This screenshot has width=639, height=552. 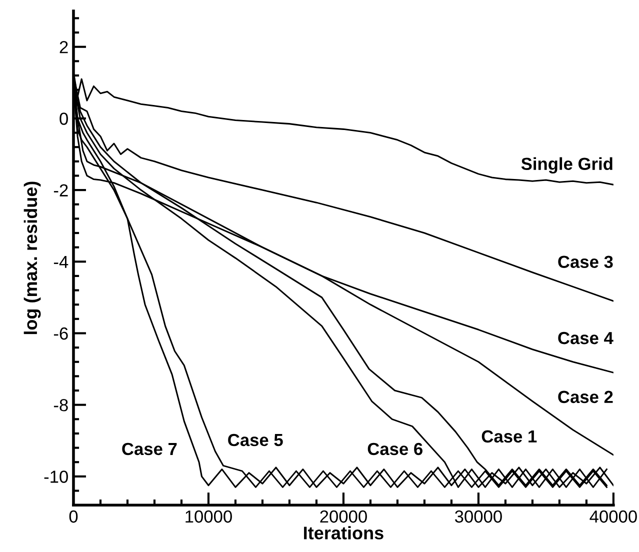 What do you see at coordinates (255, 440) in the screenshot?
I see `series-label: Case 5` at bounding box center [255, 440].